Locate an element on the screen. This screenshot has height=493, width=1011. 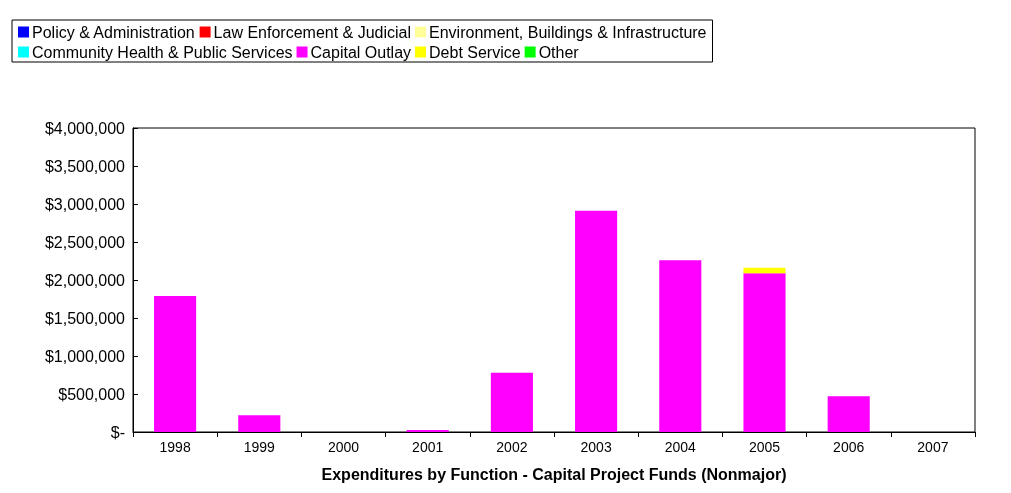
legend-label: Environment, Buildings & Infrastructure is located at coordinates (568, 32).